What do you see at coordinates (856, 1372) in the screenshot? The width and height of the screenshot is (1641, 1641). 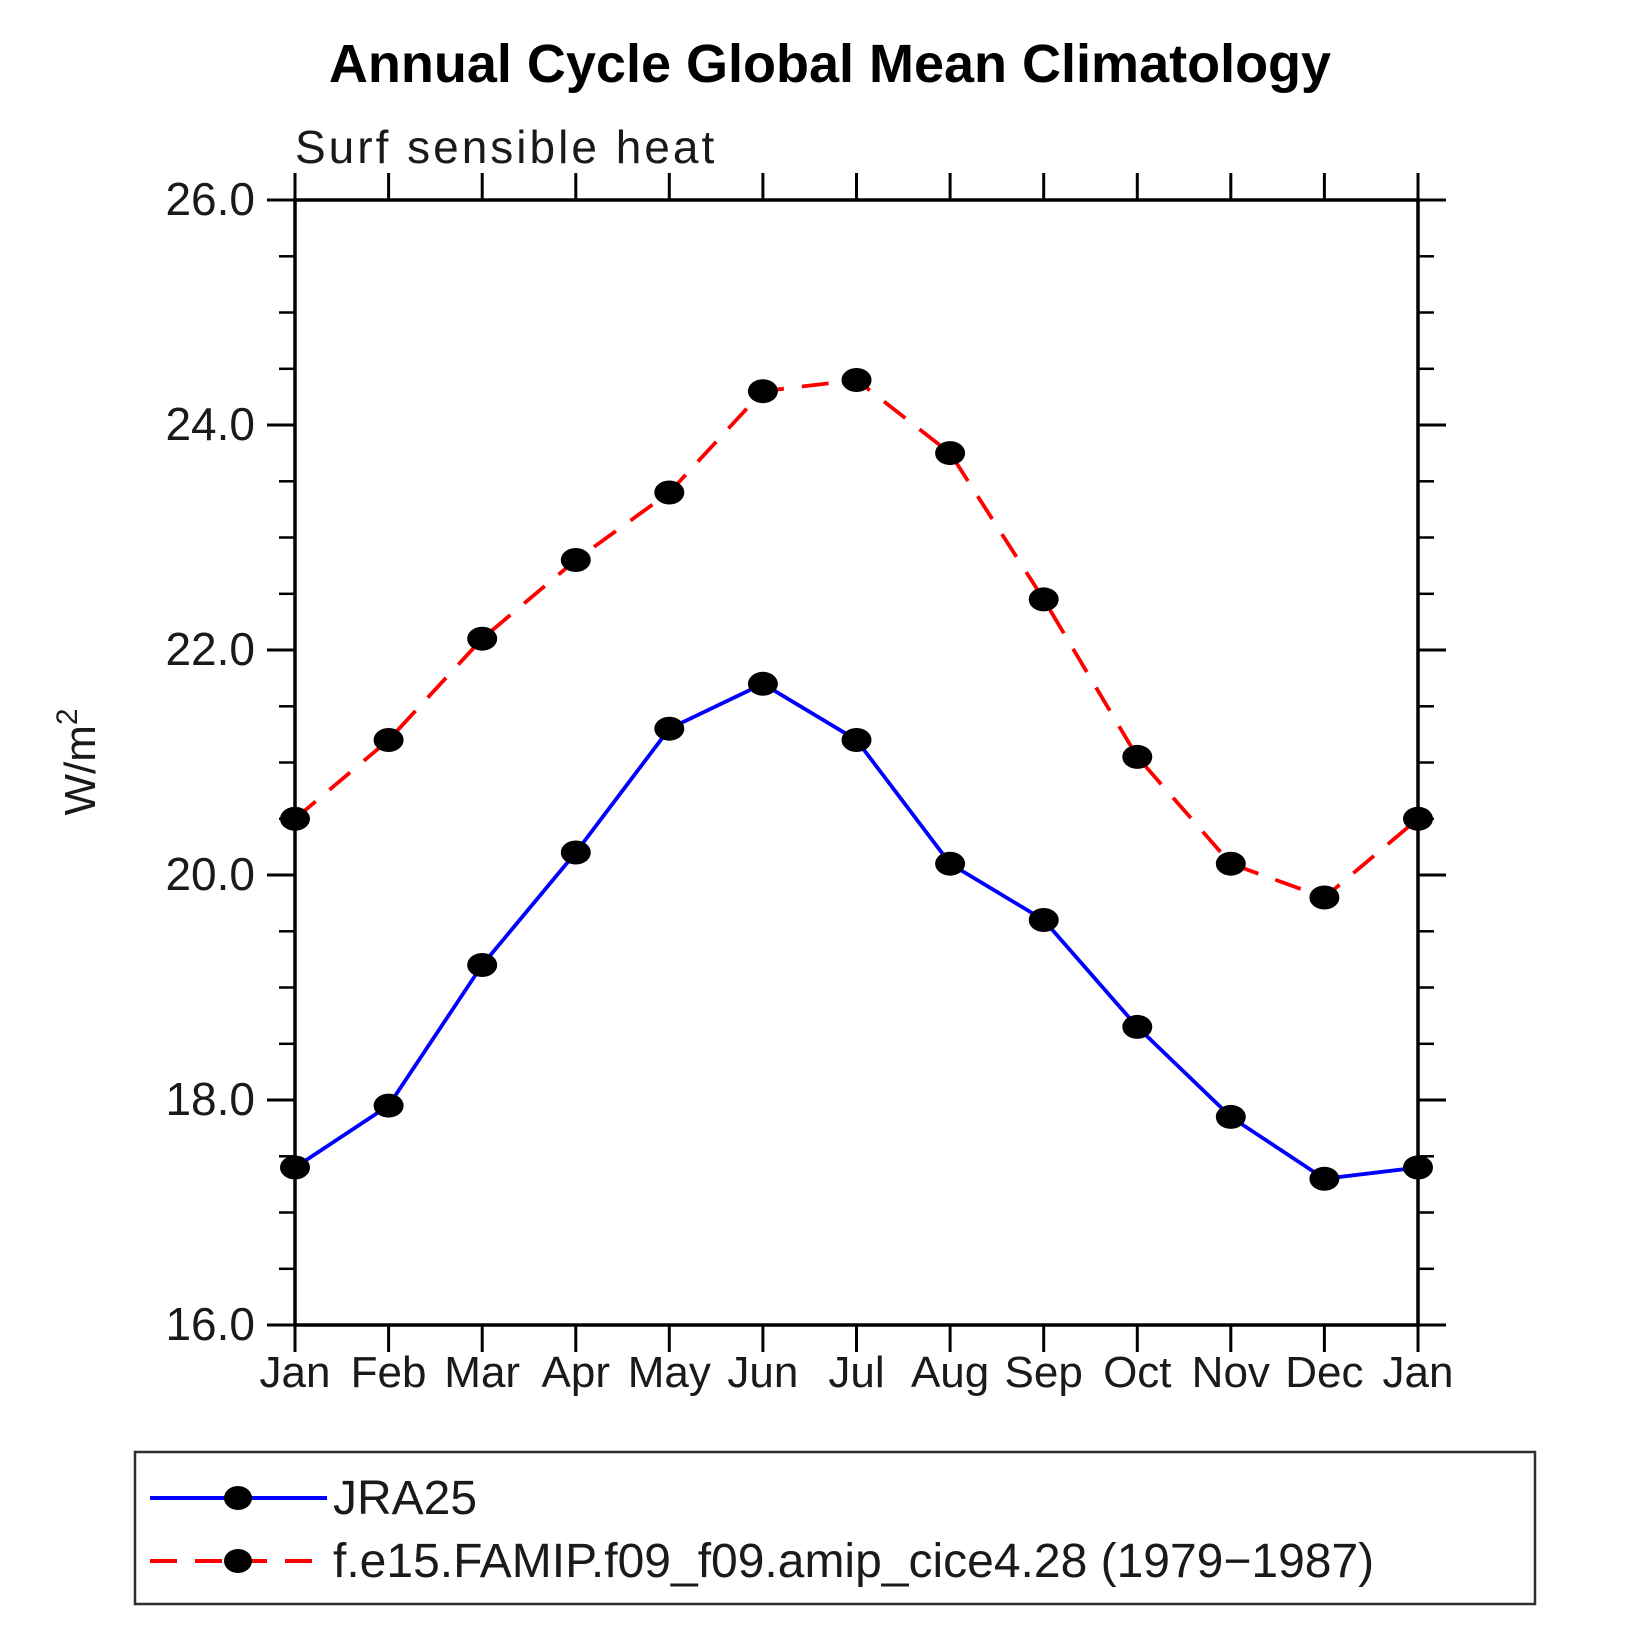 I see `x-tick-label: Jul` at bounding box center [856, 1372].